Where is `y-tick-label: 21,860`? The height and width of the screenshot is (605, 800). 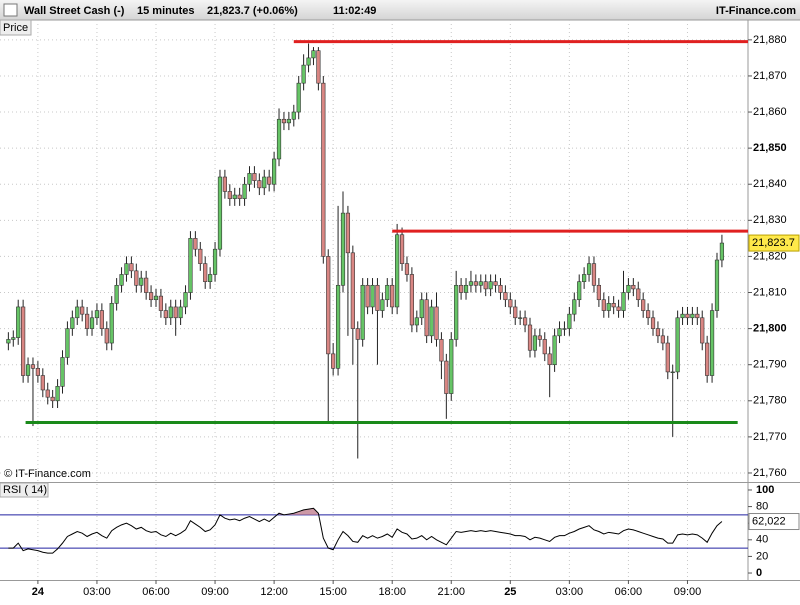
y-tick-label: 21,860 is located at coordinates (770, 112).